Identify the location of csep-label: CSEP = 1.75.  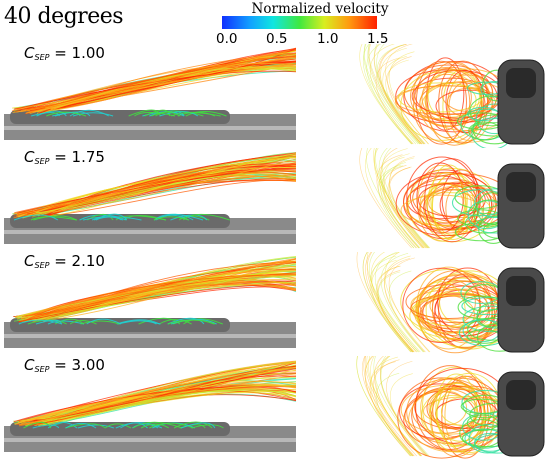
(64, 157).